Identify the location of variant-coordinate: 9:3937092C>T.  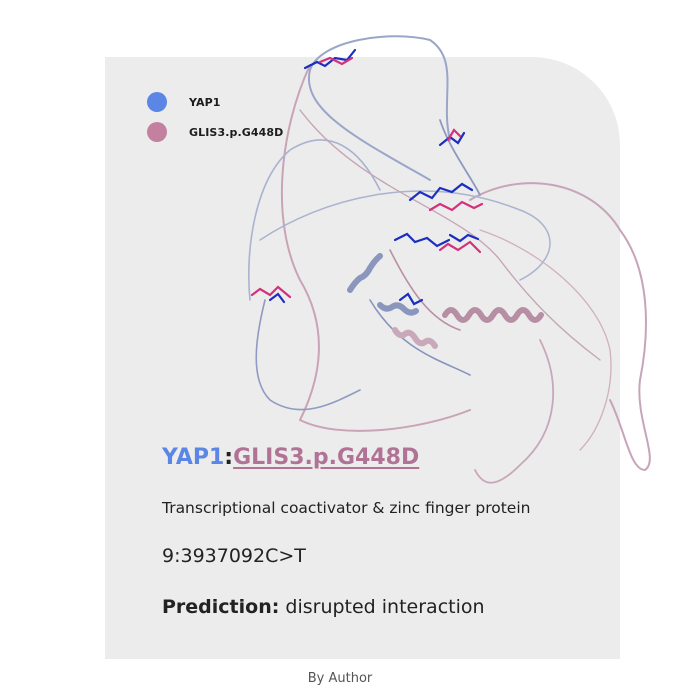
(234, 556).